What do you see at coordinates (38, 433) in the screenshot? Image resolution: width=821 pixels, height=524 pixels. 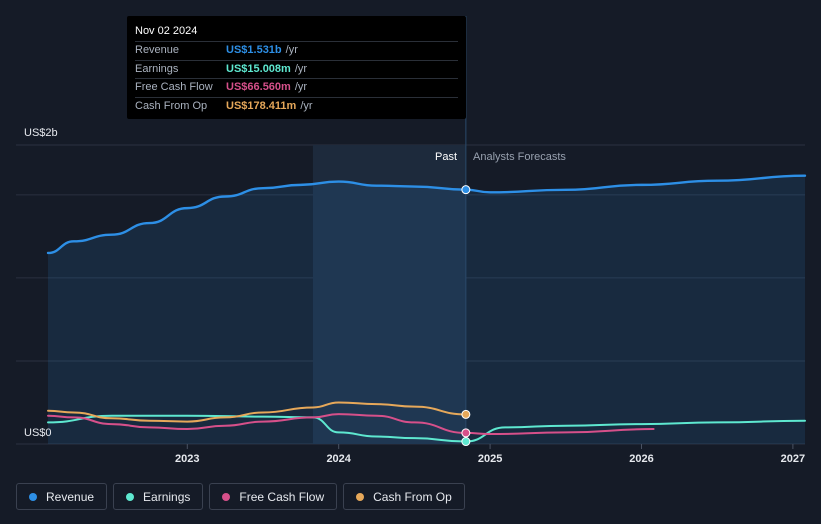 I see `y-axis-bottom-label: US$0` at bounding box center [38, 433].